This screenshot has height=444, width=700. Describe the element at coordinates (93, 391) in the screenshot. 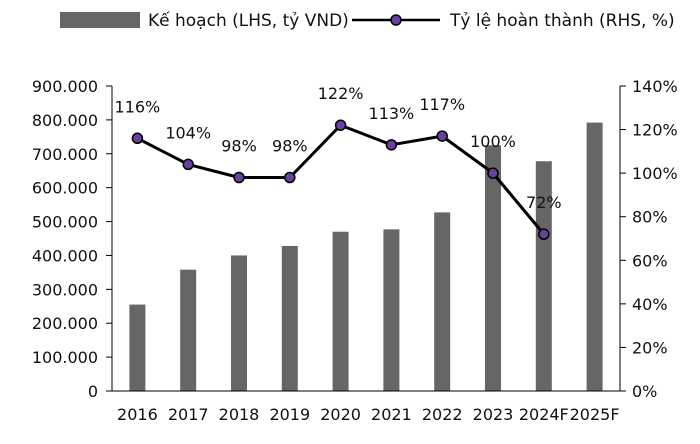

I see `y-left-tick-label: 0` at that location.